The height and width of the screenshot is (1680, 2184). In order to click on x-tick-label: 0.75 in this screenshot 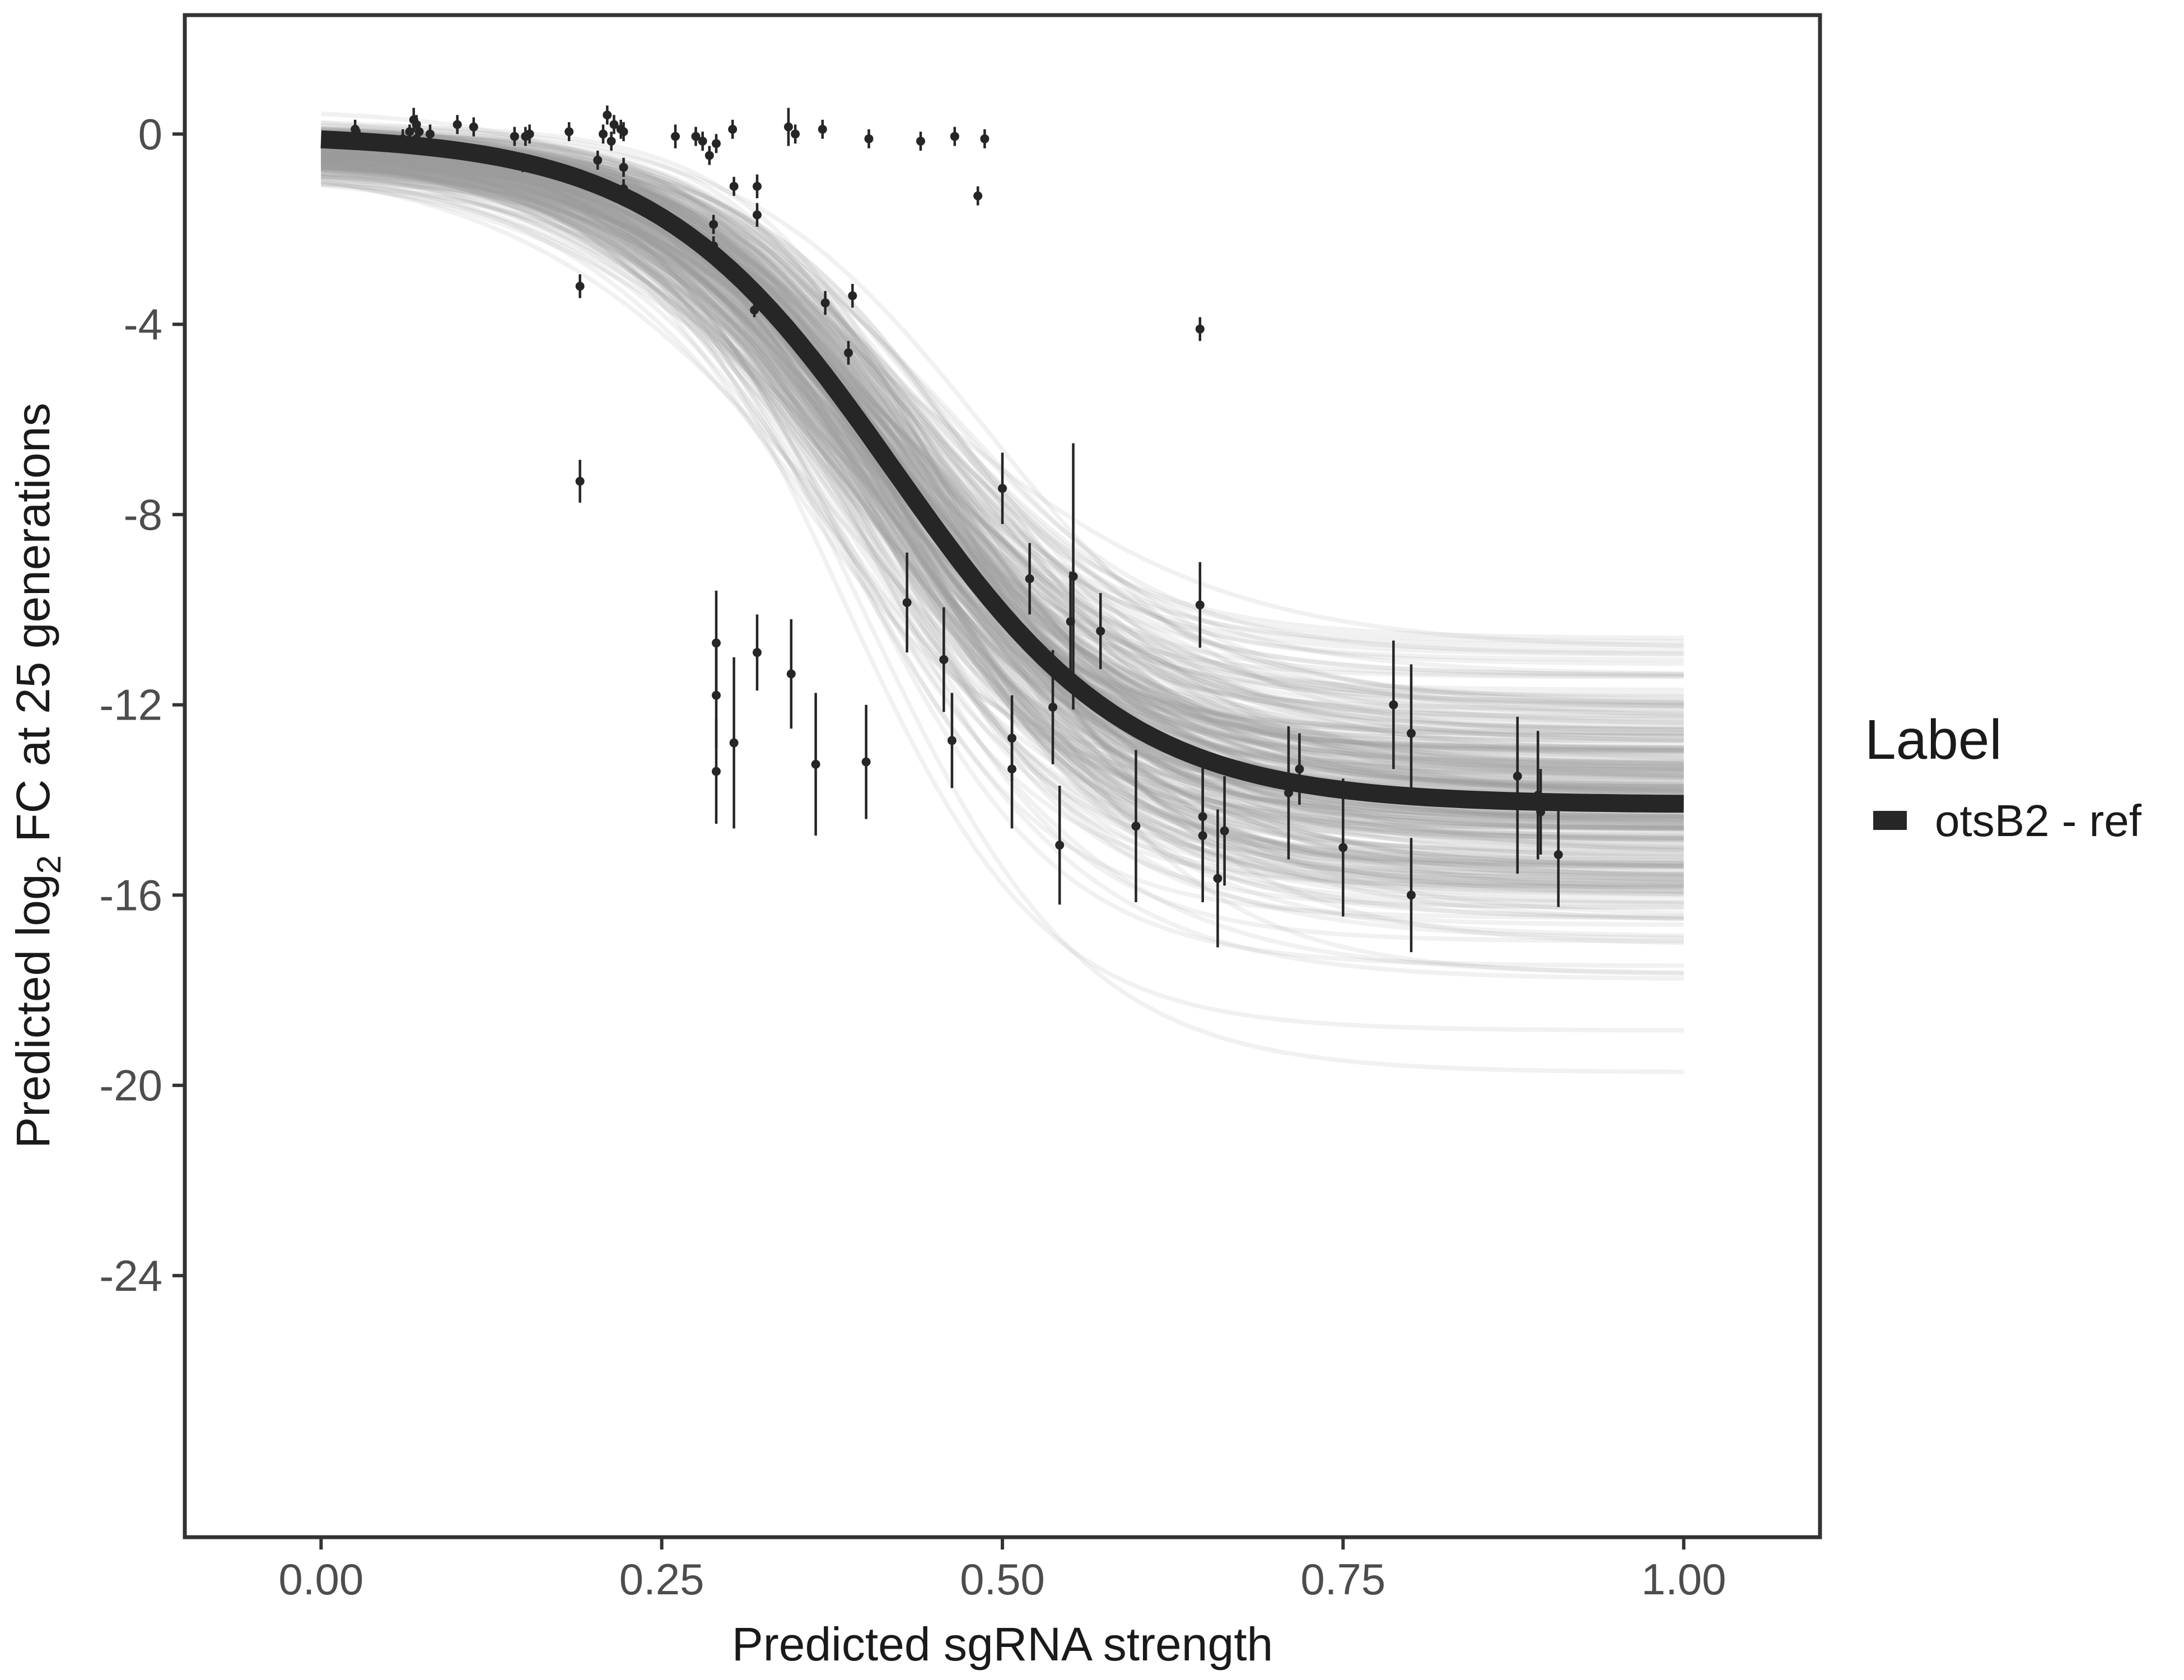, I will do `click(1343, 1580)`.